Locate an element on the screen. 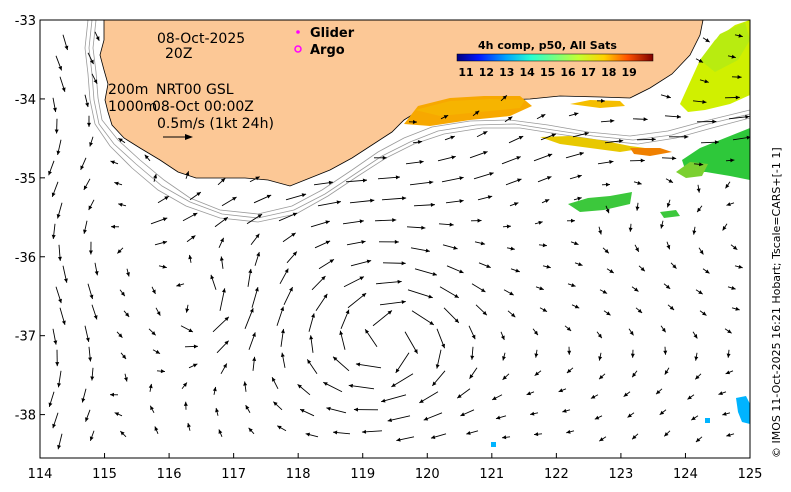 The height and width of the screenshot is (492, 791). lon-tick-label: 115 is located at coordinates (104, 474).